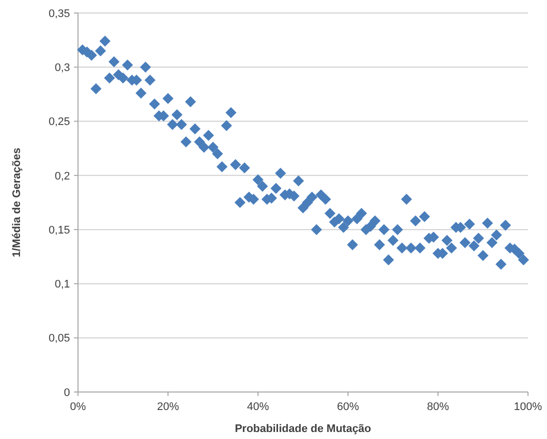 The width and height of the screenshot is (547, 439). Describe the element at coordinates (168, 407) in the screenshot. I see `x-tick-label: 20%` at that location.